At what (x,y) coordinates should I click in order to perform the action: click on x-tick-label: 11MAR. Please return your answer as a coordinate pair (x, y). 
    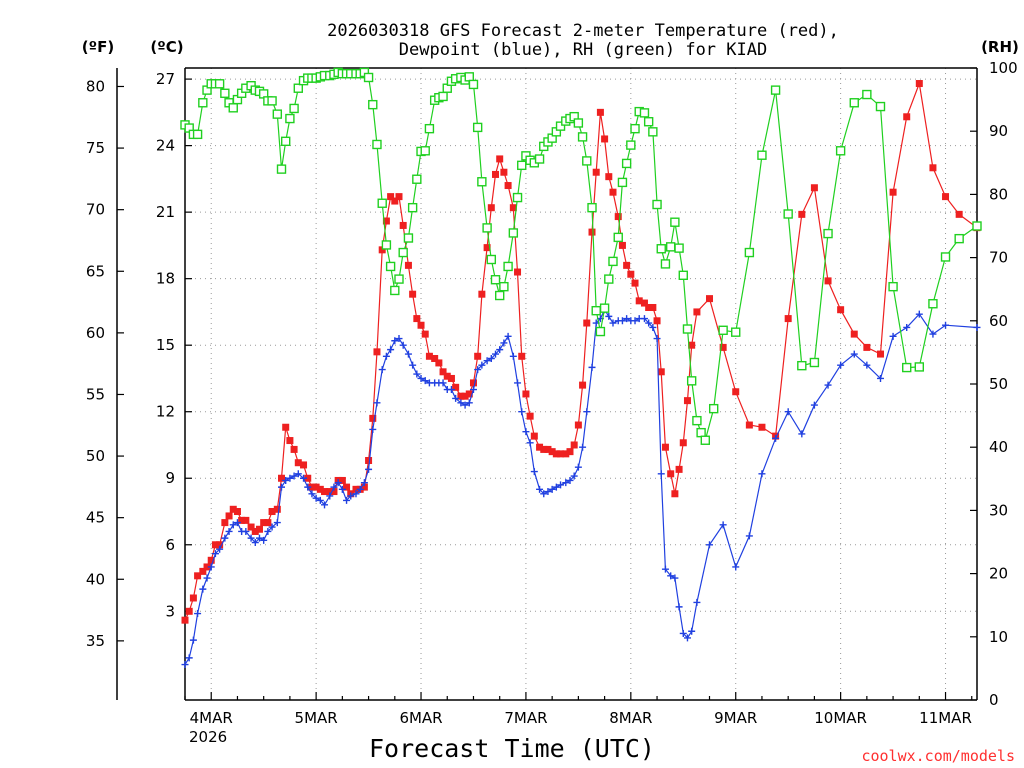
    Looking at the image, I should click on (945, 718).